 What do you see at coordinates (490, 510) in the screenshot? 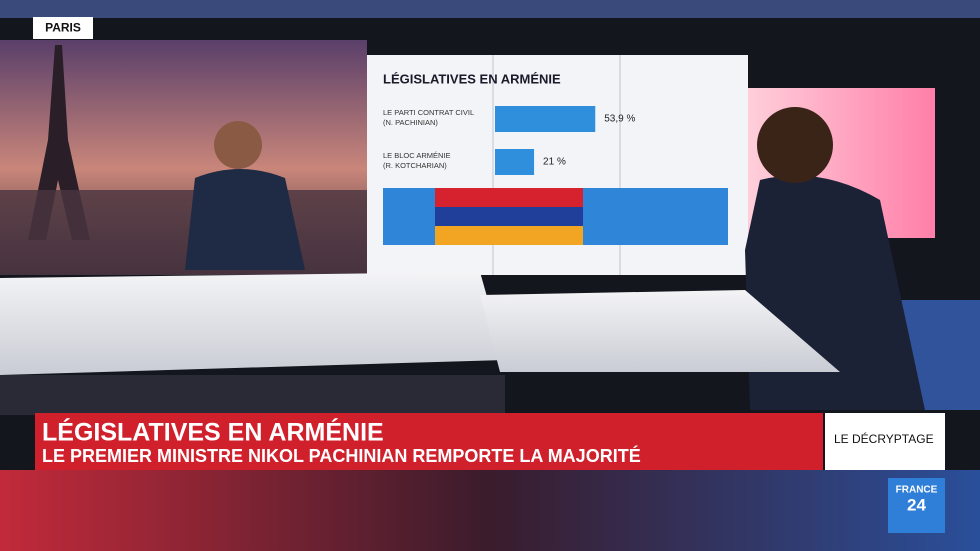
I see `studio-floor` at bounding box center [490, 510].